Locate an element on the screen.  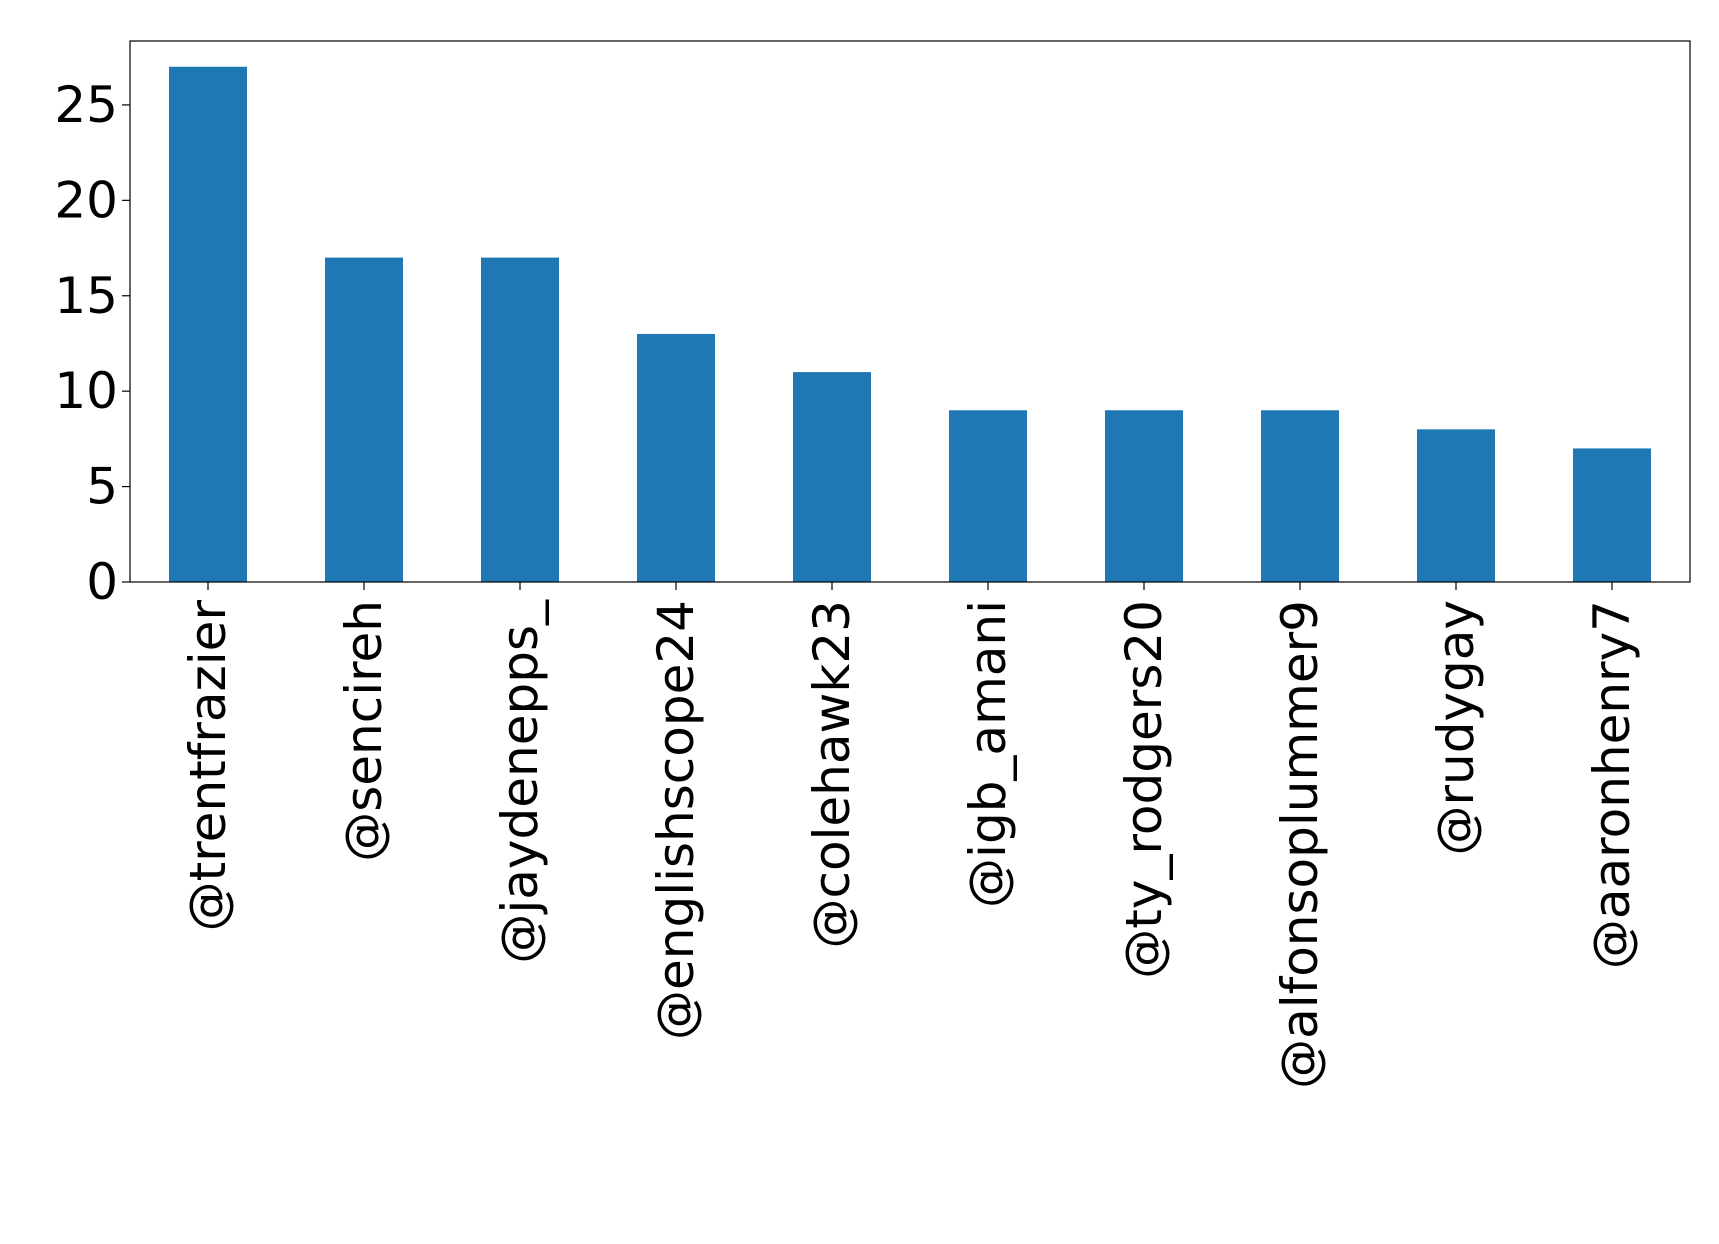
y-tick-label: 5 is located at coordinates (102, 487).